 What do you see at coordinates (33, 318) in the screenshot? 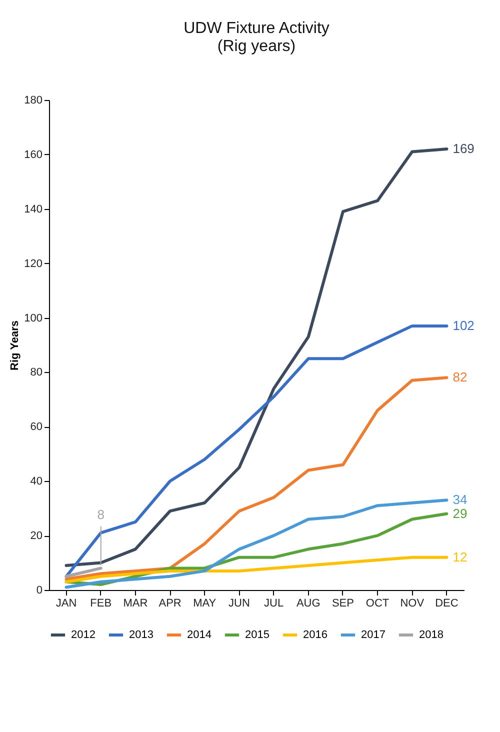
I see `y-tick-label: 100` at bounding box center [33, 318].